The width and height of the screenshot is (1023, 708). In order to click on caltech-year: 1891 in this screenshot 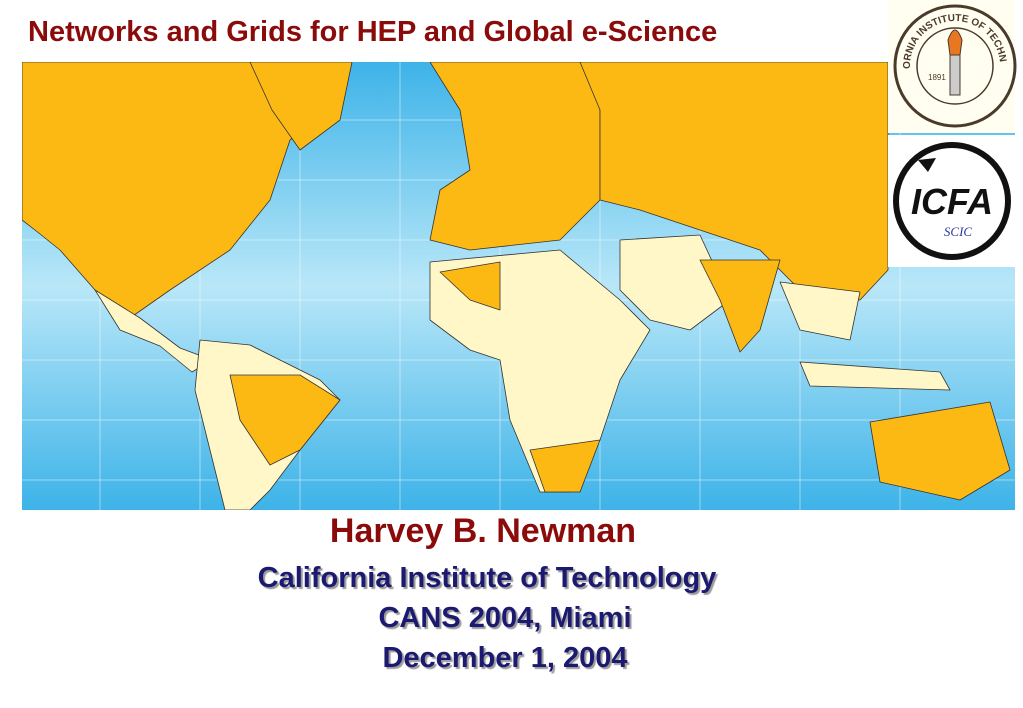, I will do `click(937, 77)`.